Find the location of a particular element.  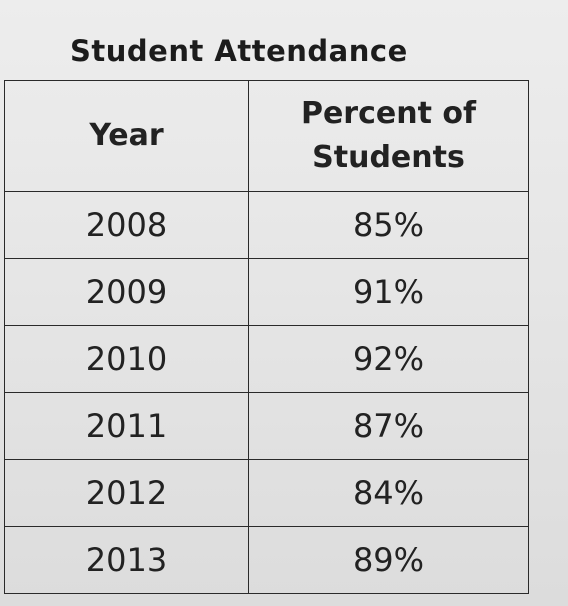

table-row: 2009 91% is located at coordinates (266, 292).